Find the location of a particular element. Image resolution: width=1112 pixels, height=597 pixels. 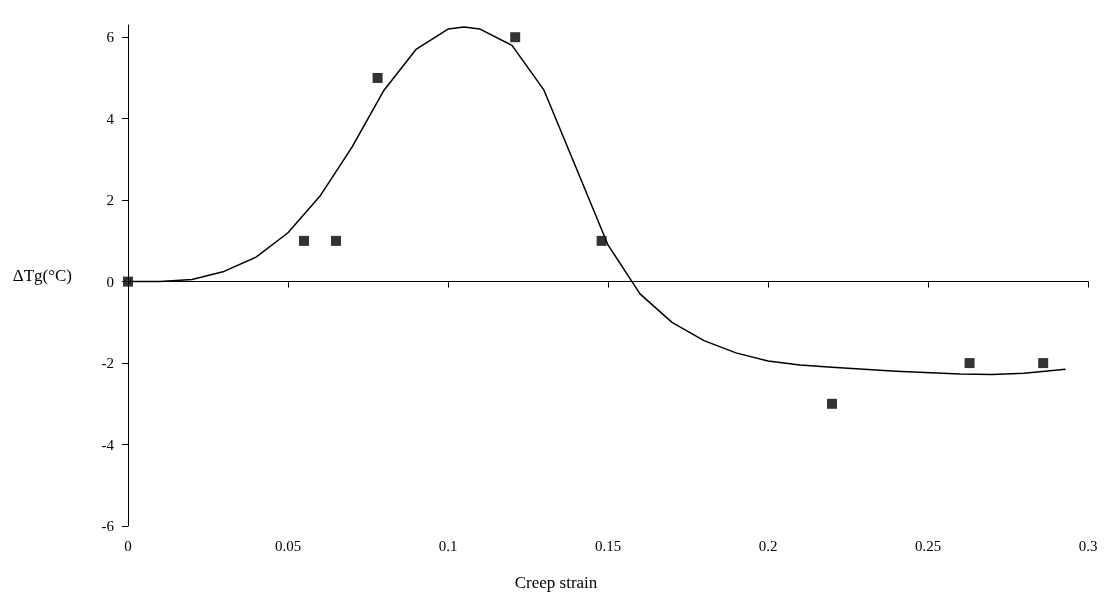

y-tick-label: 6 is located at coordinates (110, 37).